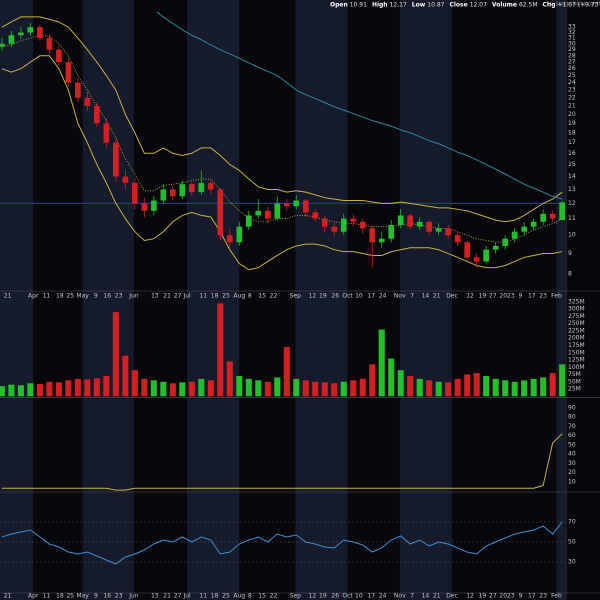 This screenshot has height=600, width=600. Describe the element at coordinates (239, 296) in the screenshot. I see `x-tick-label: Aug` at that location.